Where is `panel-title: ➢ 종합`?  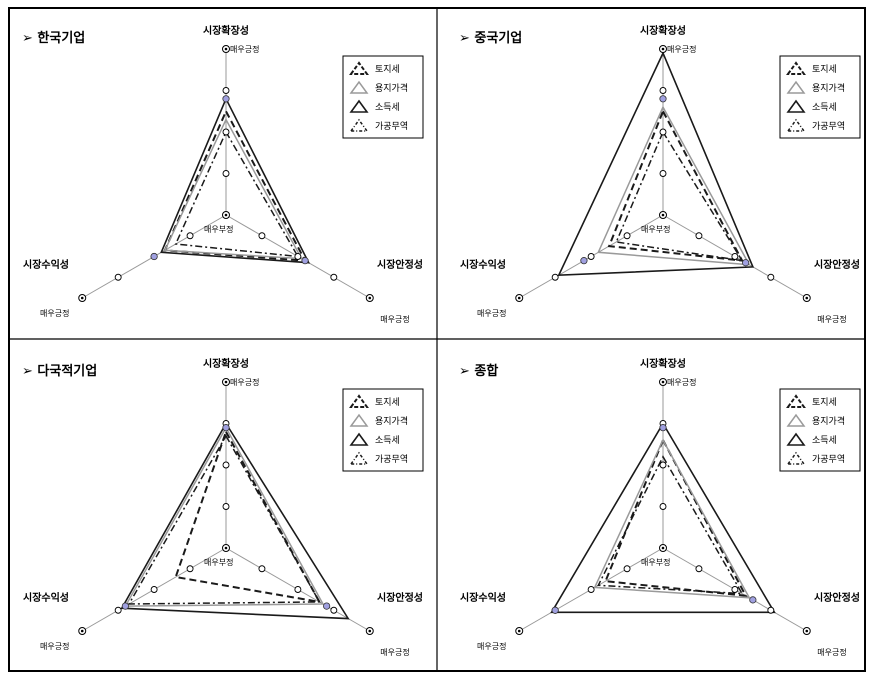
panel-title: ➢ 종합 is located at coordinates (478, 371).